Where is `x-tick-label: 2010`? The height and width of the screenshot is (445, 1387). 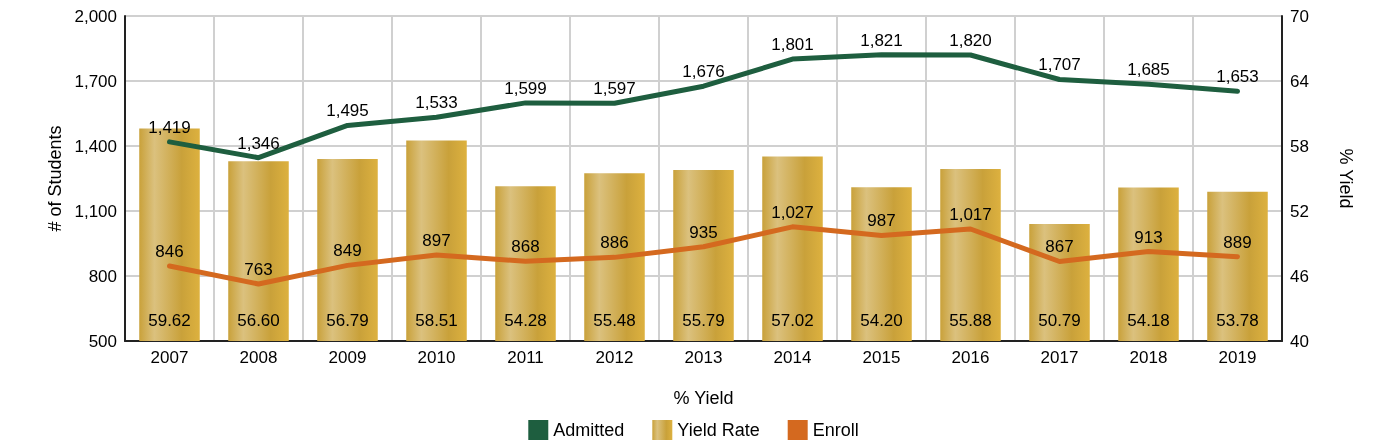 x-tick-label: 2010 is located at coordinates (436, 357).